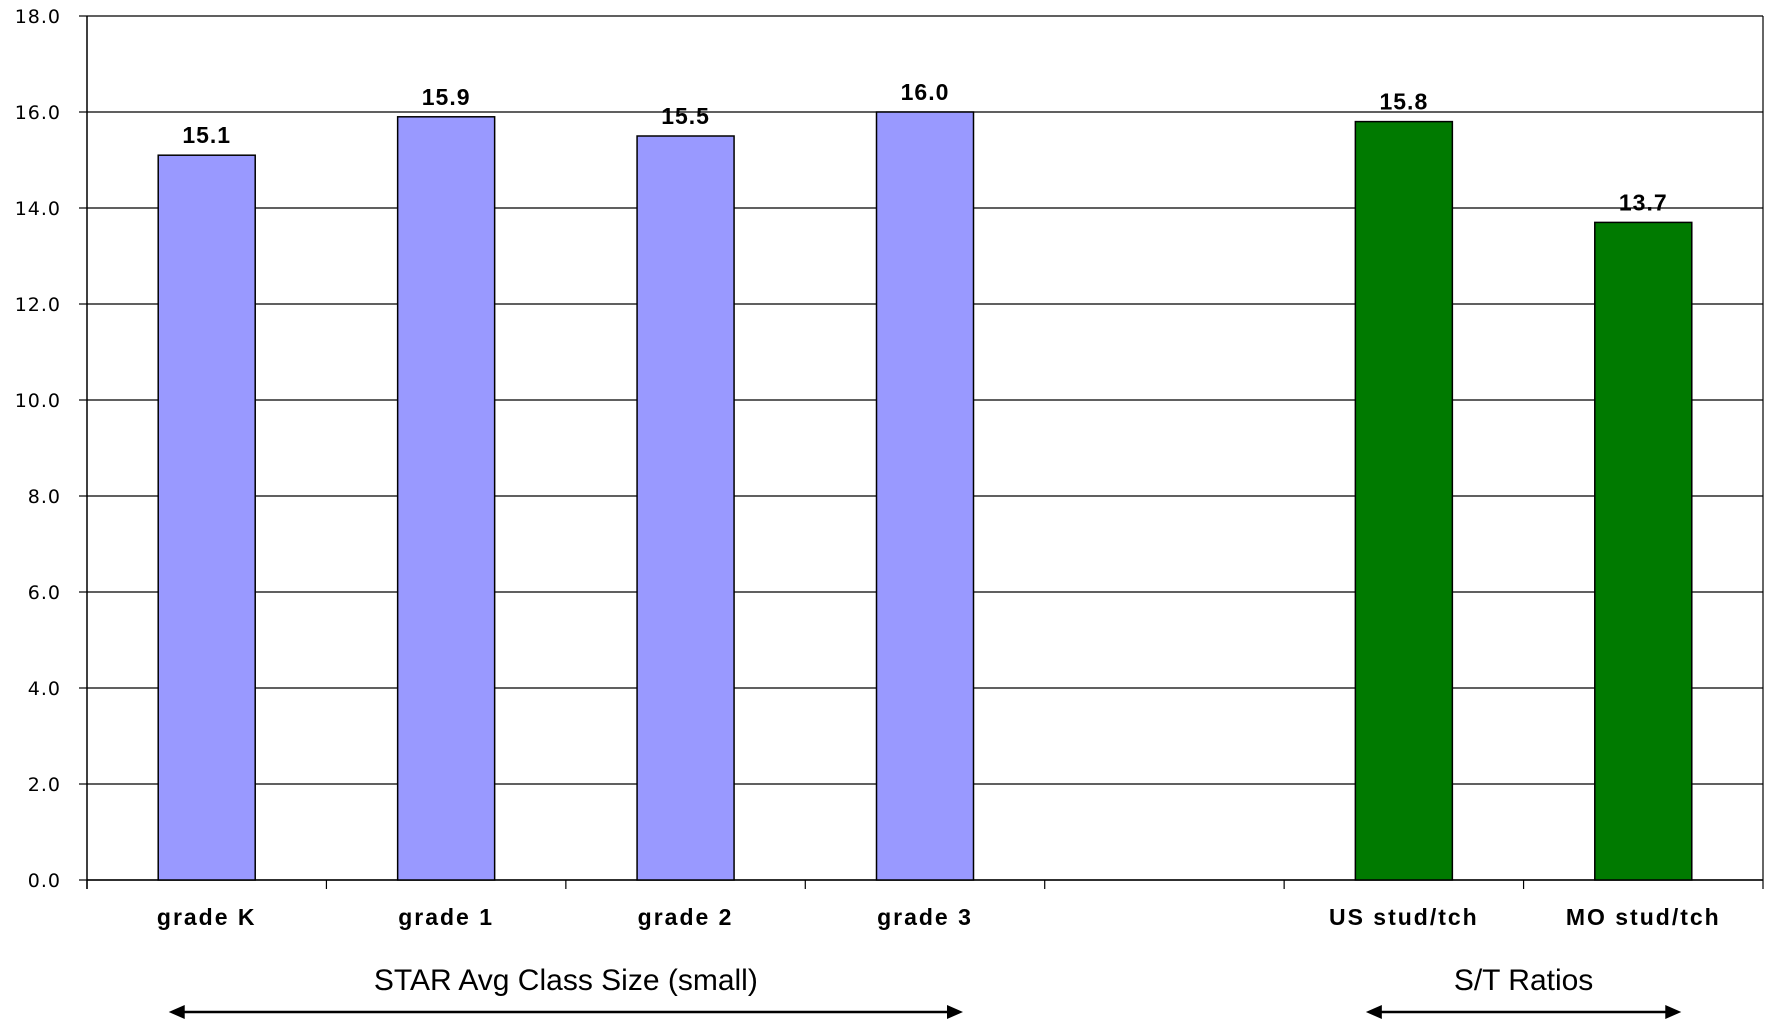  What do you see at coordinates (44, 881) in the screenshot?
I see `y-tick-label: 0.0` at bounding box center [44, 881].